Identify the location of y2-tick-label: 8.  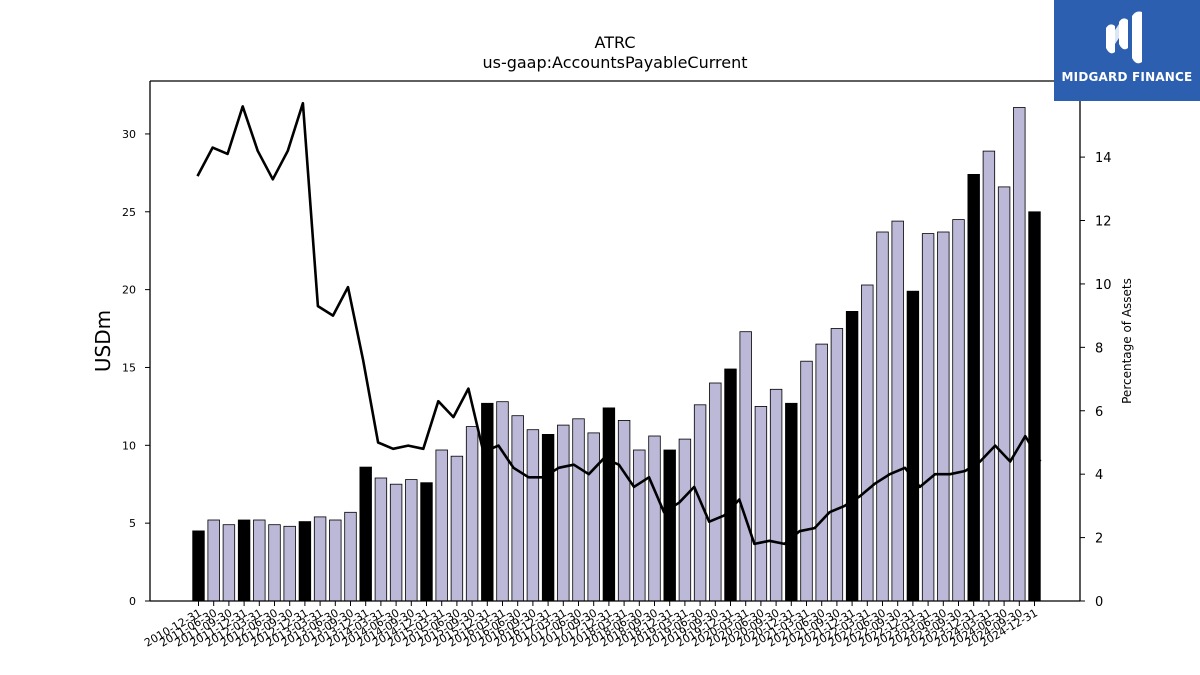
(1099, 348).